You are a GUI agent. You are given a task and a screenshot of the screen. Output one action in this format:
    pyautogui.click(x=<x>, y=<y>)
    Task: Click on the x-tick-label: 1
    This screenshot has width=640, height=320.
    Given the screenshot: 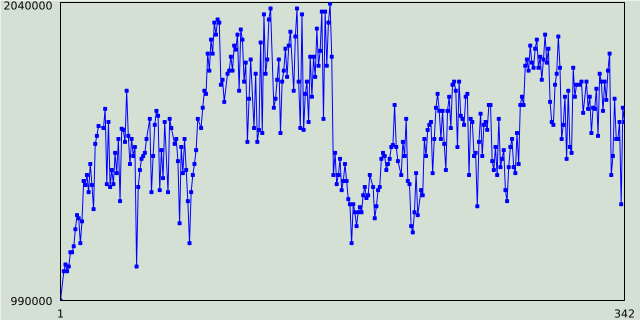 What is the action you would take?
    pyautogui.click(x=60, y=314)
    